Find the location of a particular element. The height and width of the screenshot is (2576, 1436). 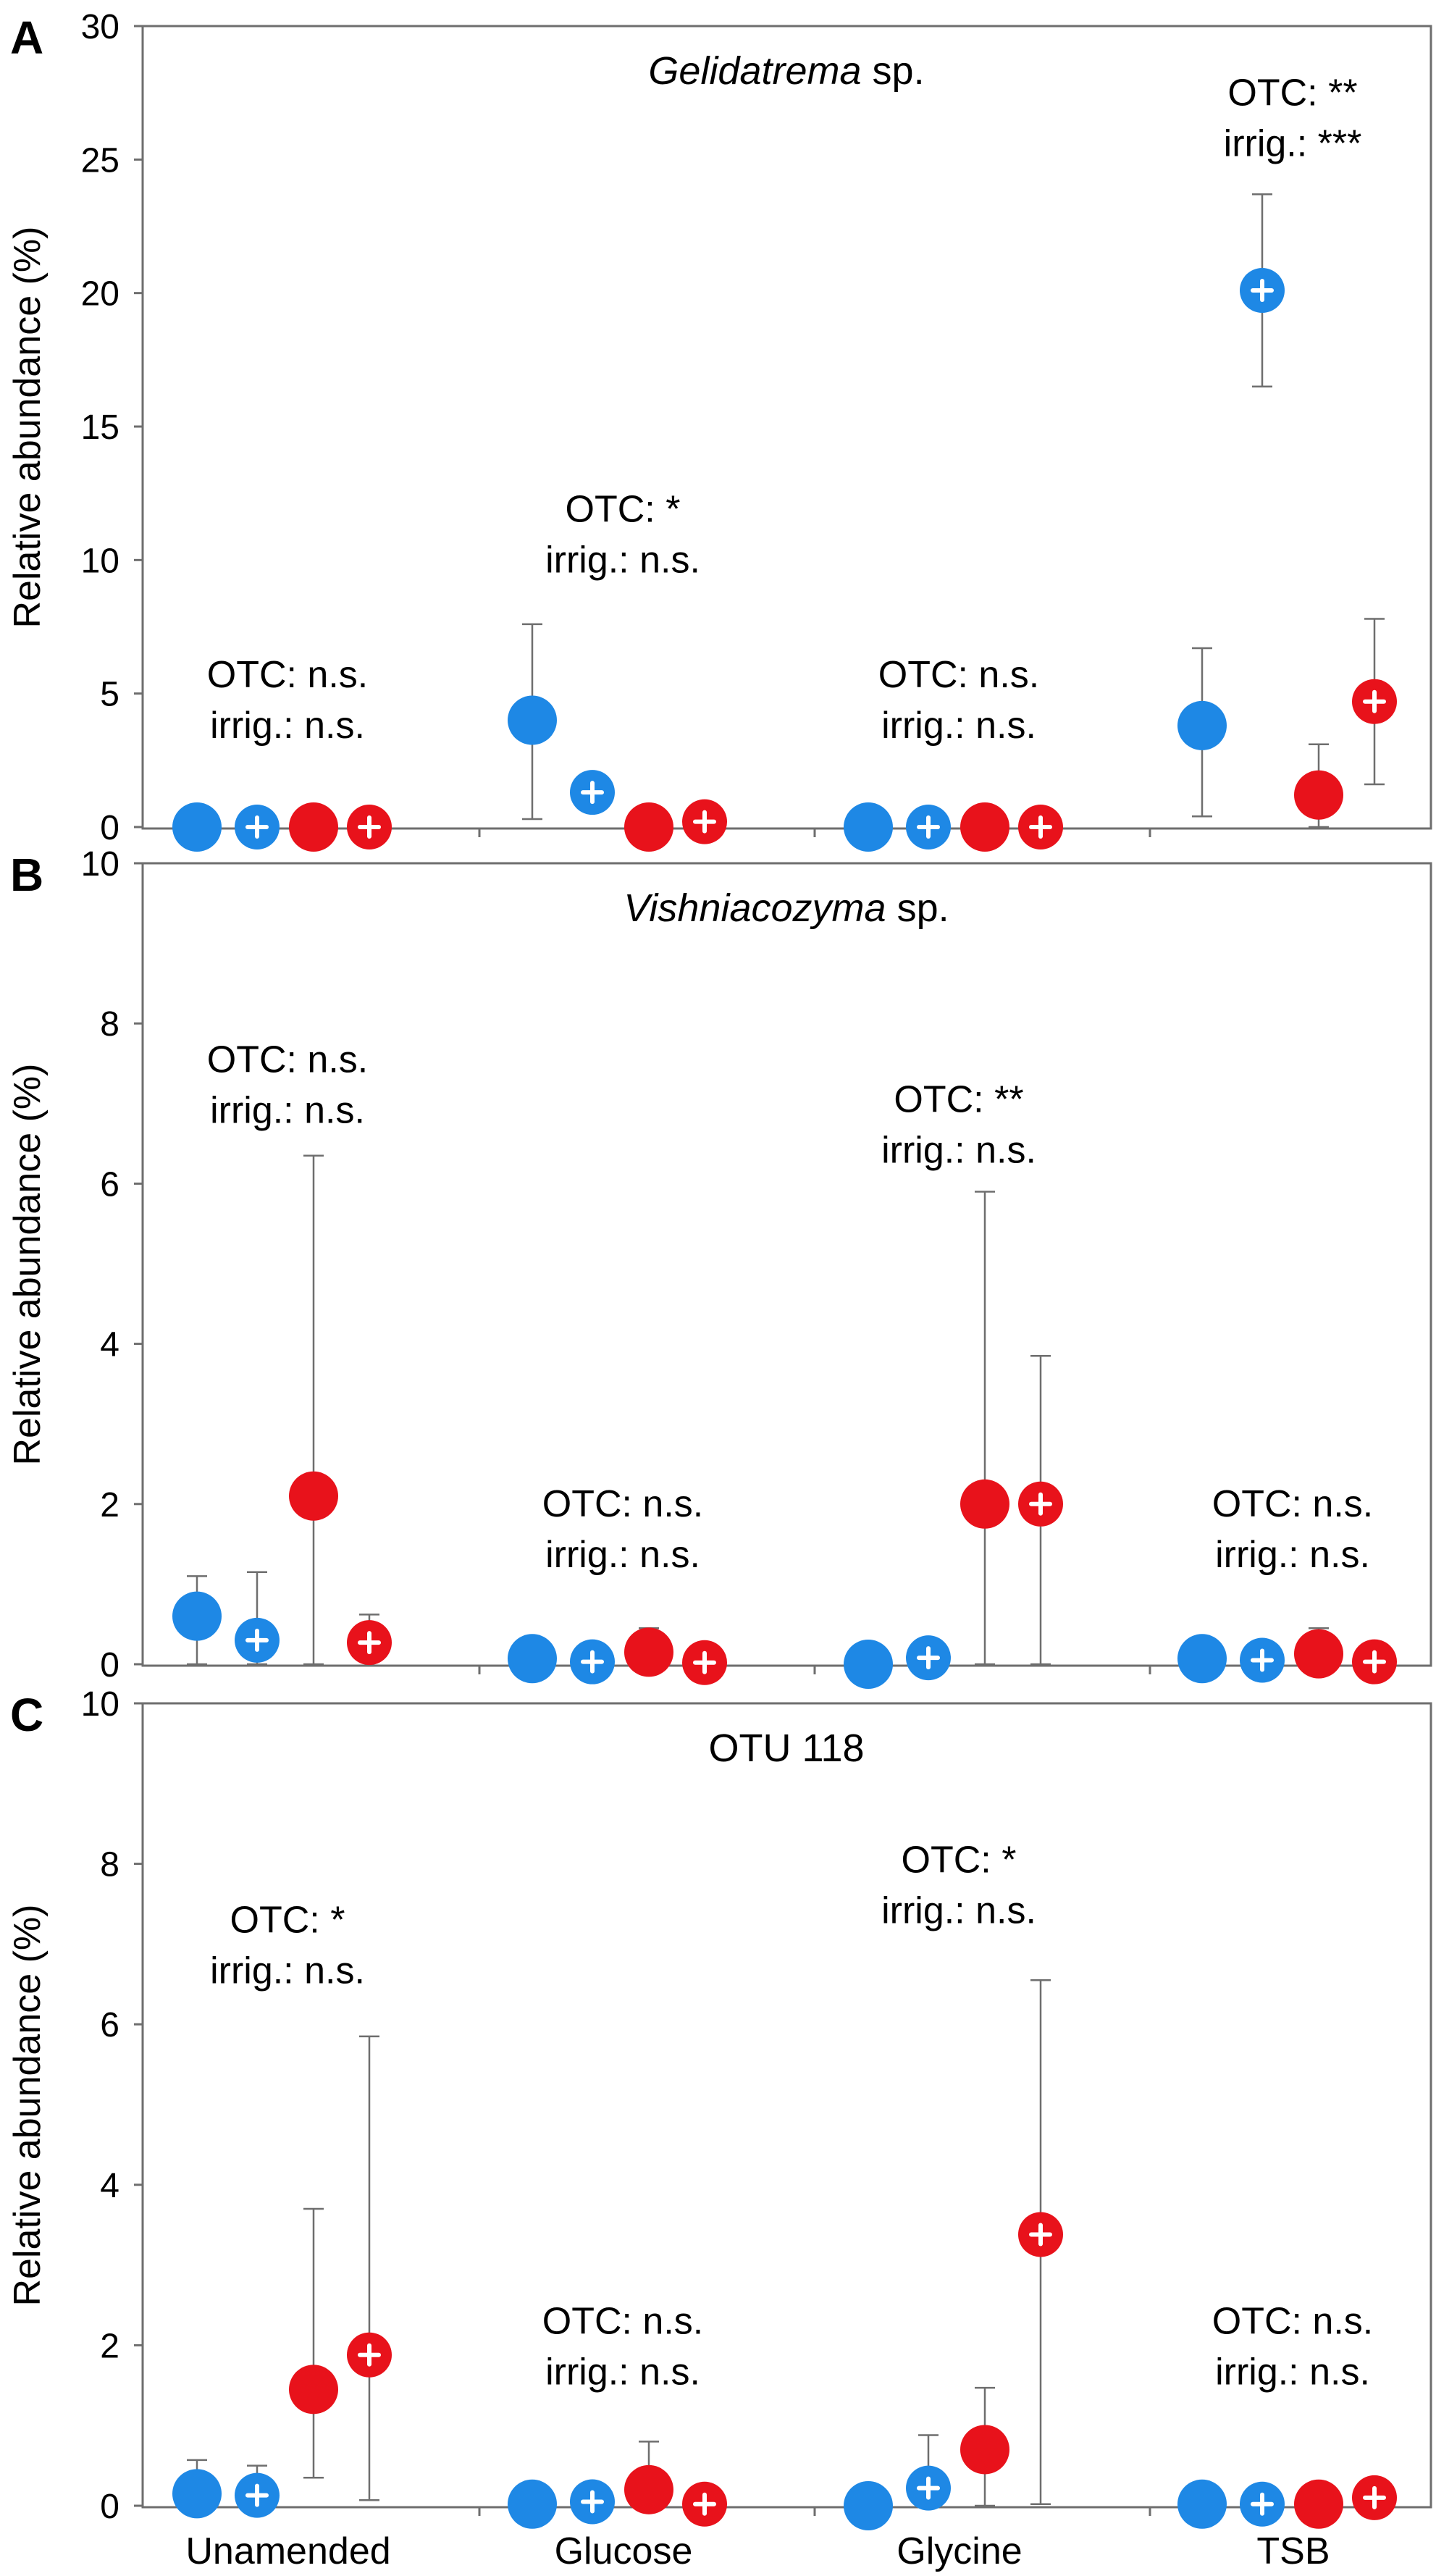

annotation-irrig: irrig.: *** is located at coordinates (1293, 143).